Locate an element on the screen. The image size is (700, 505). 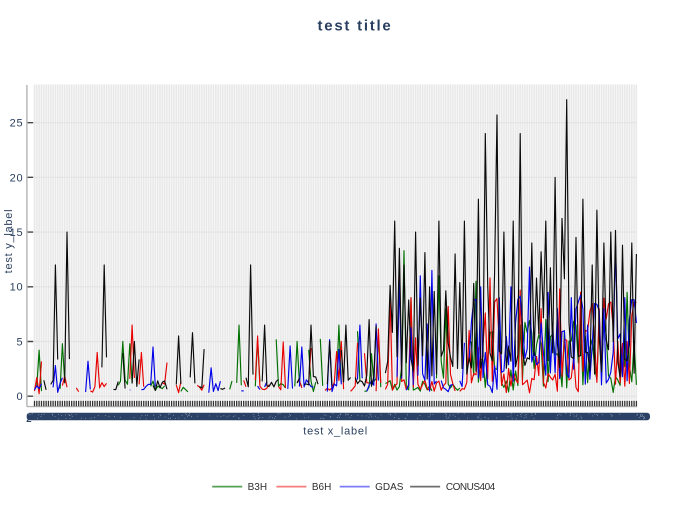
svg-text: B6H is located at coordinates (321, 487).